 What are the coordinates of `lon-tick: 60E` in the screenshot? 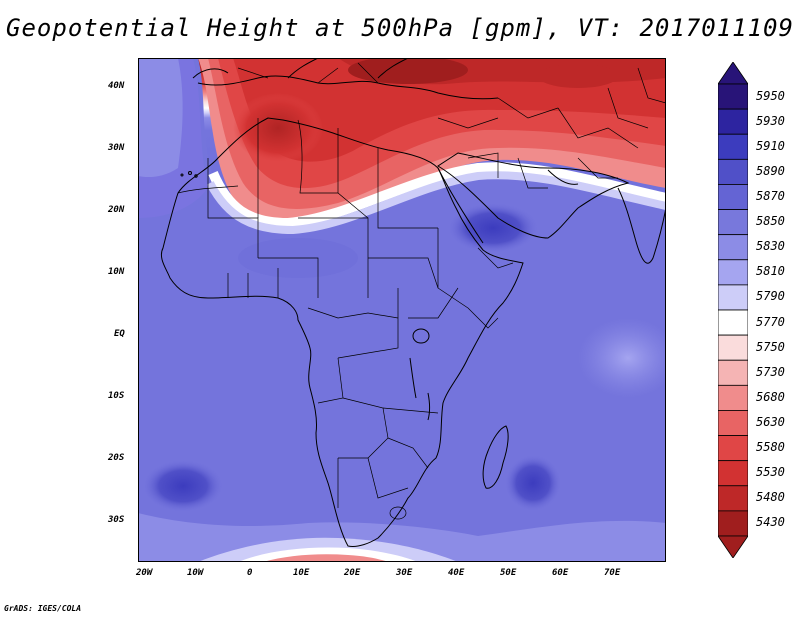 It's located at (560, 573).